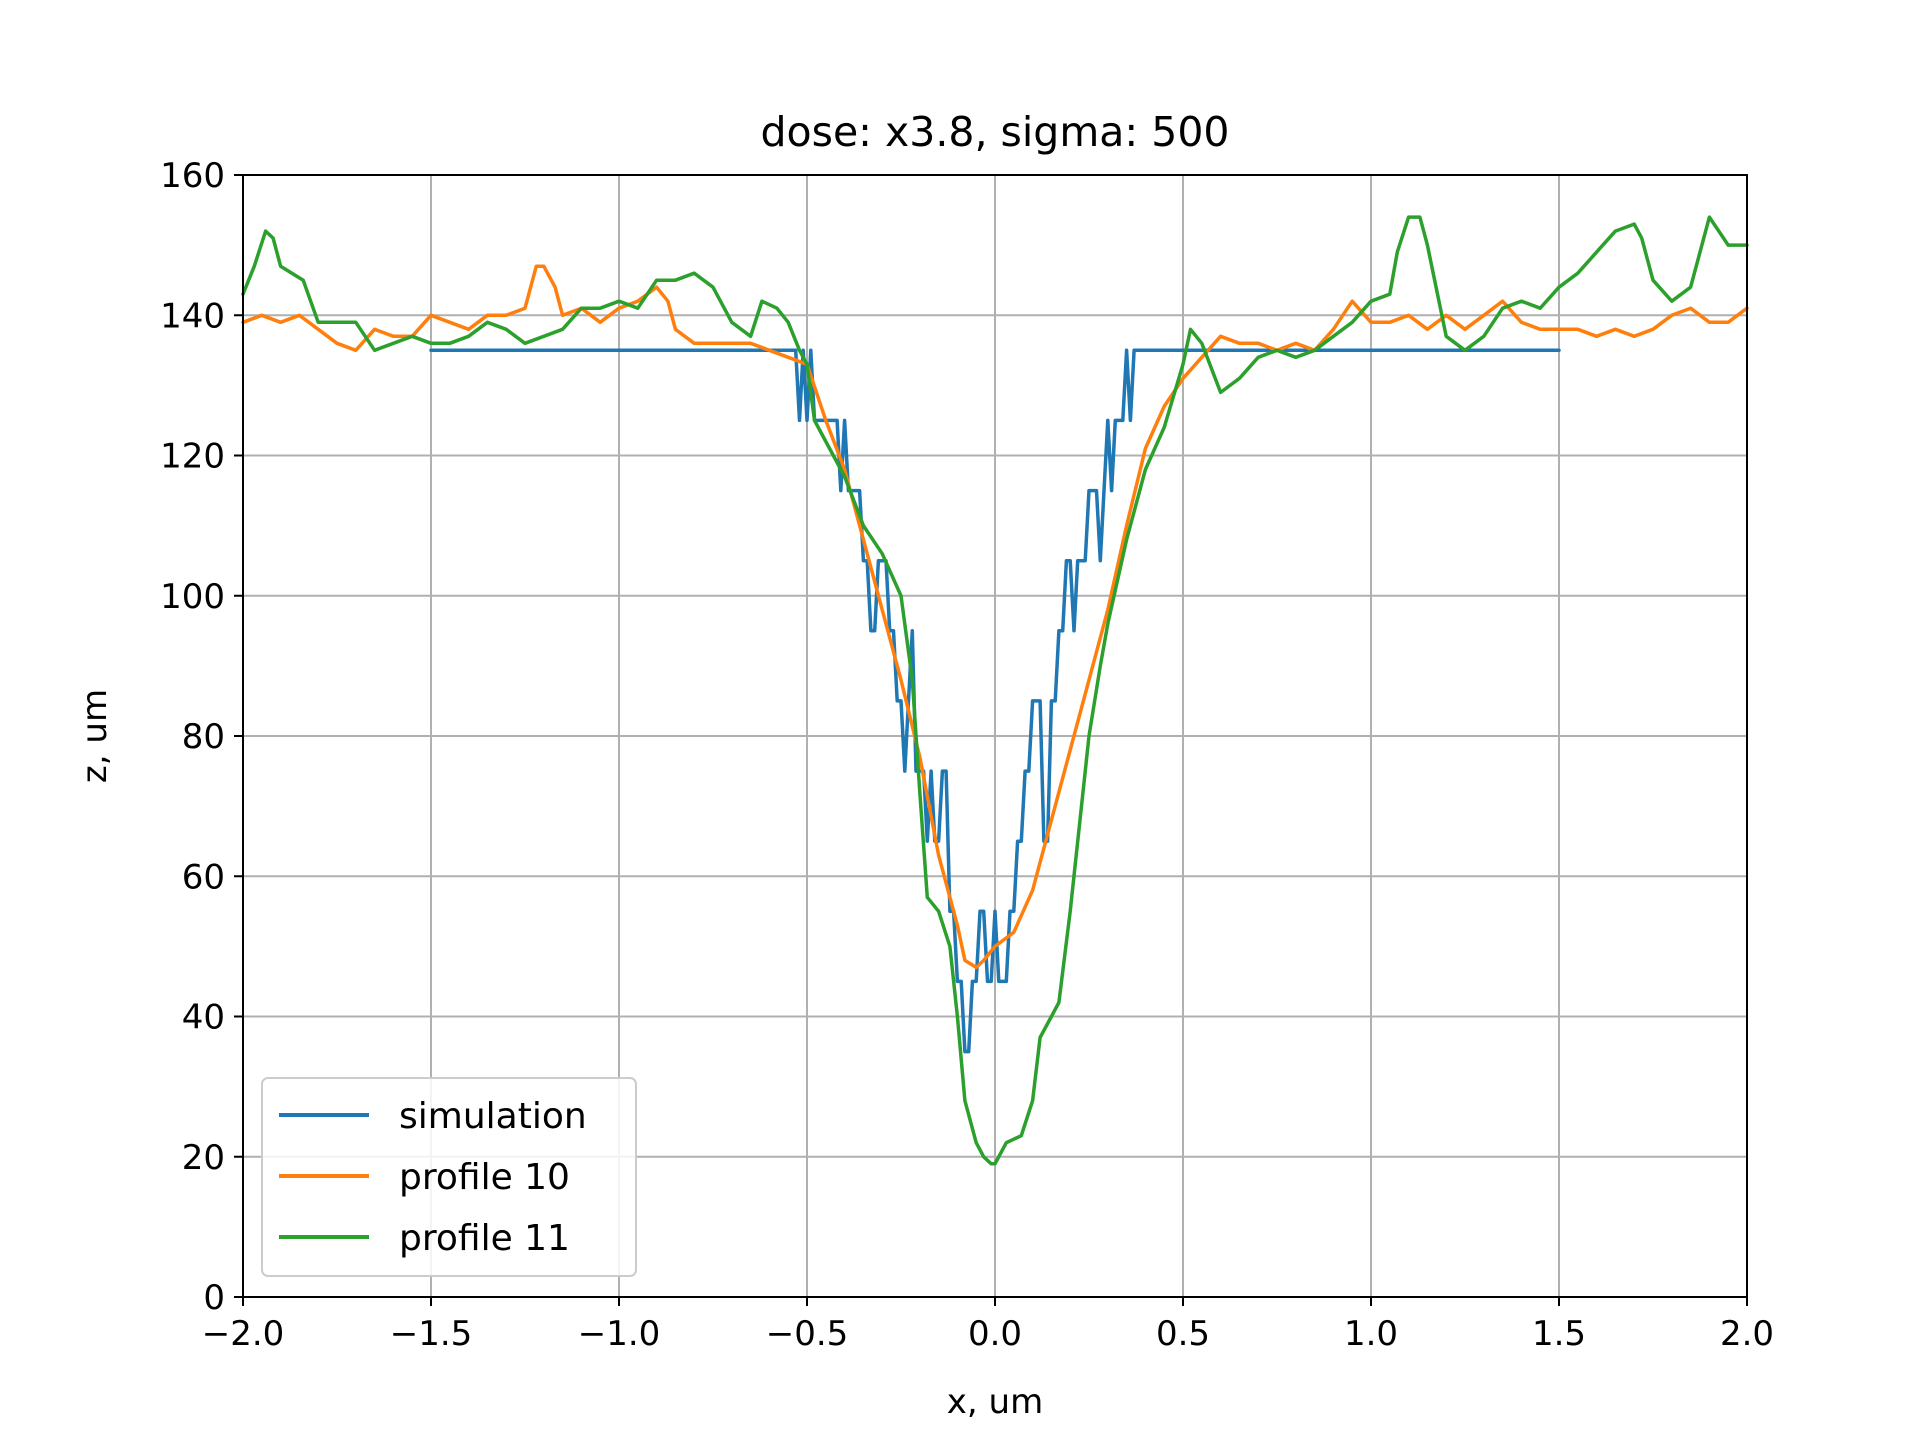 The height and width of the screenshot is (1440, 1920). I want to click on x-tick-label: −0.5, so click(807, 1334).